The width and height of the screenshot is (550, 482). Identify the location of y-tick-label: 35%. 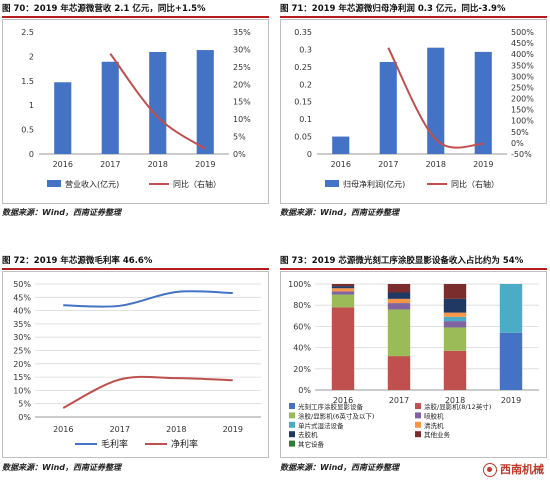
(22, 324).